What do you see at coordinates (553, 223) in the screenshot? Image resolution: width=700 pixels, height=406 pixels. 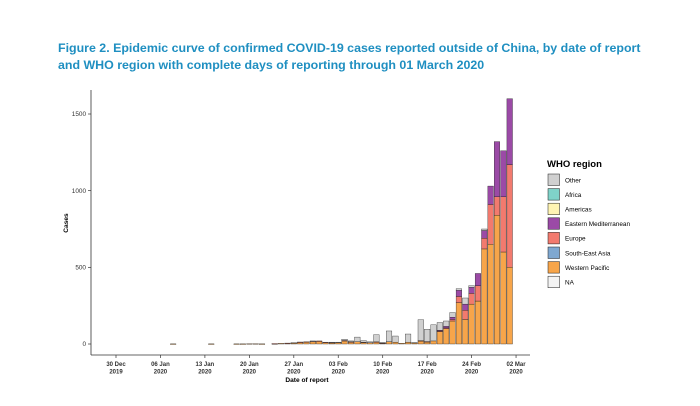 I see `legend-swatch-eastern-mediterranean` at bounding box center [553, 223].